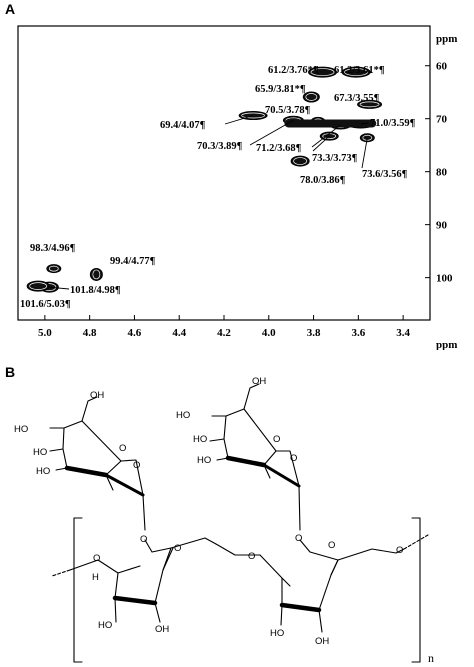 The width and height of the screenshot is (474, 667). I want to click on repeat-bracket-right, so click(416, 590).